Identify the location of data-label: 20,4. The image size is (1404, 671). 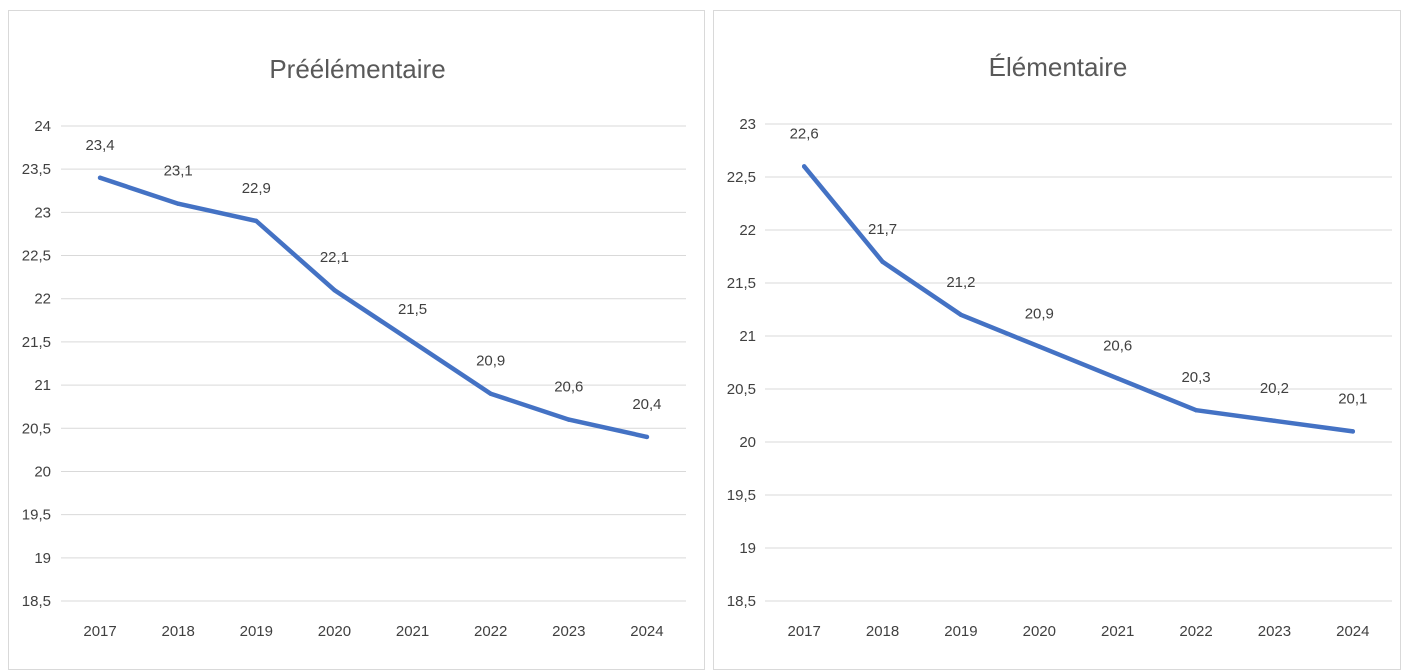
(646, 404).